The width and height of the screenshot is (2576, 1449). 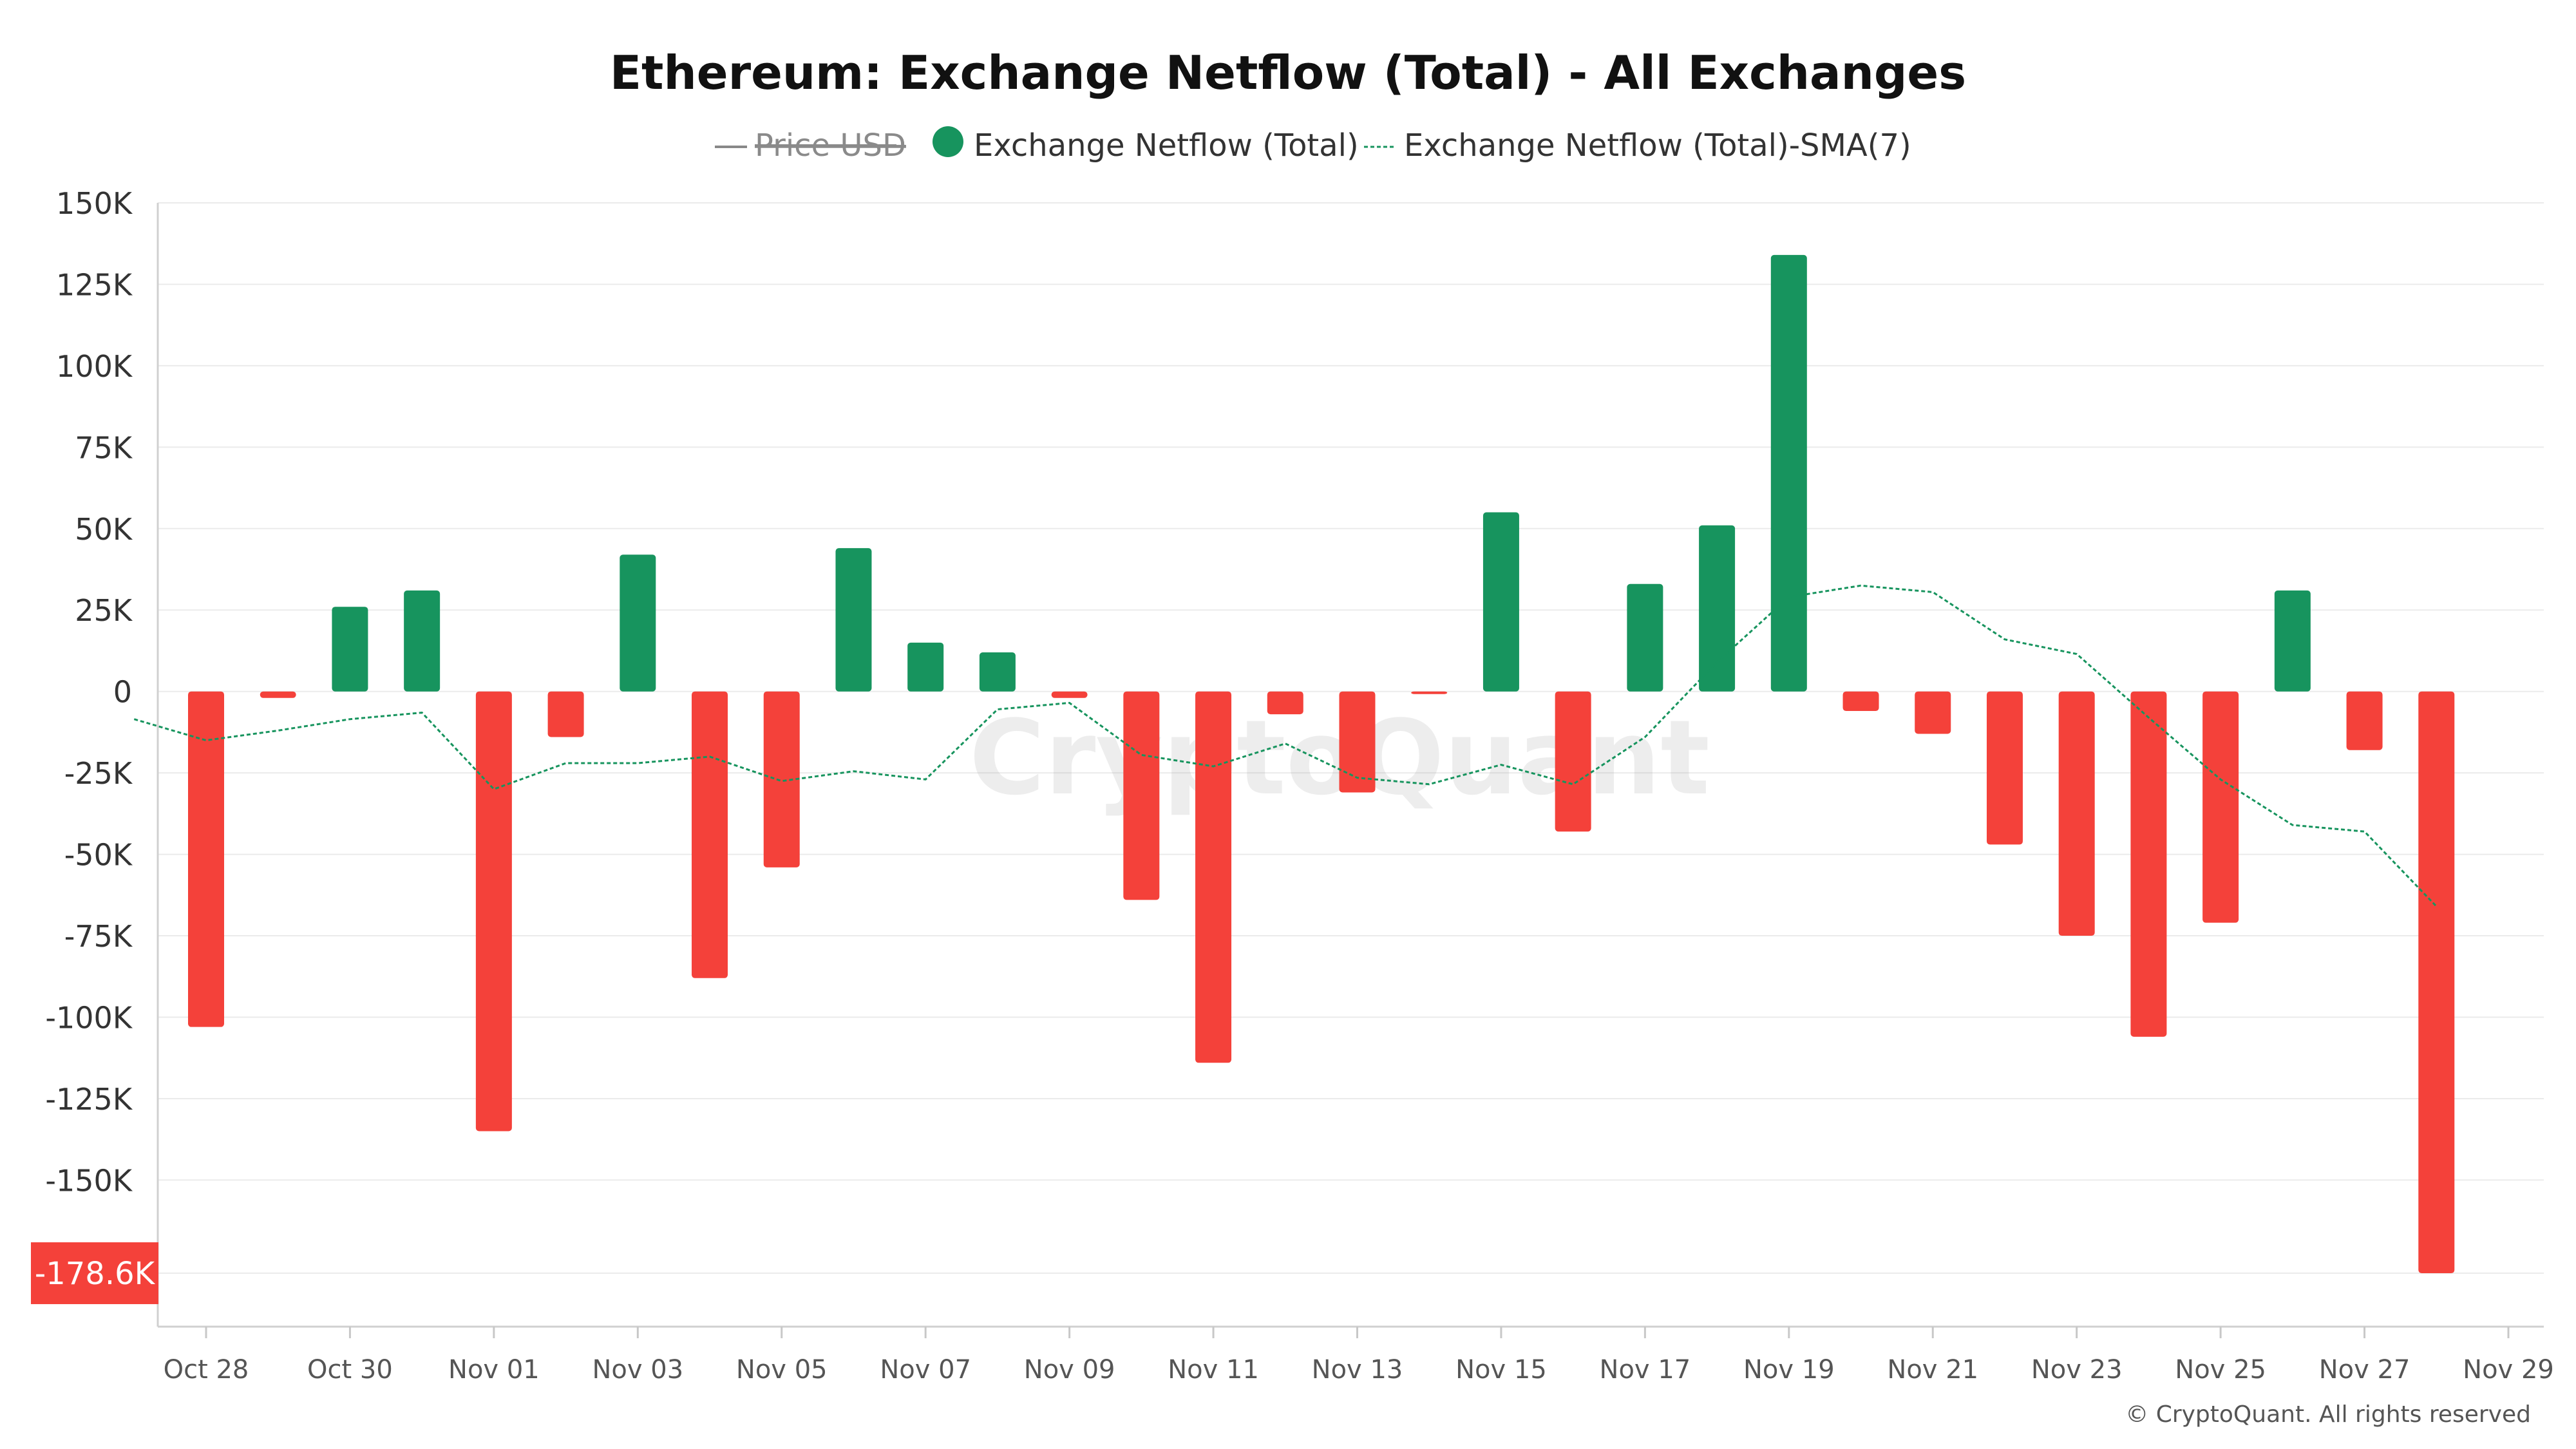 I want to click on x-tick-label: Nov 17, so click(x=1645, y=1370).